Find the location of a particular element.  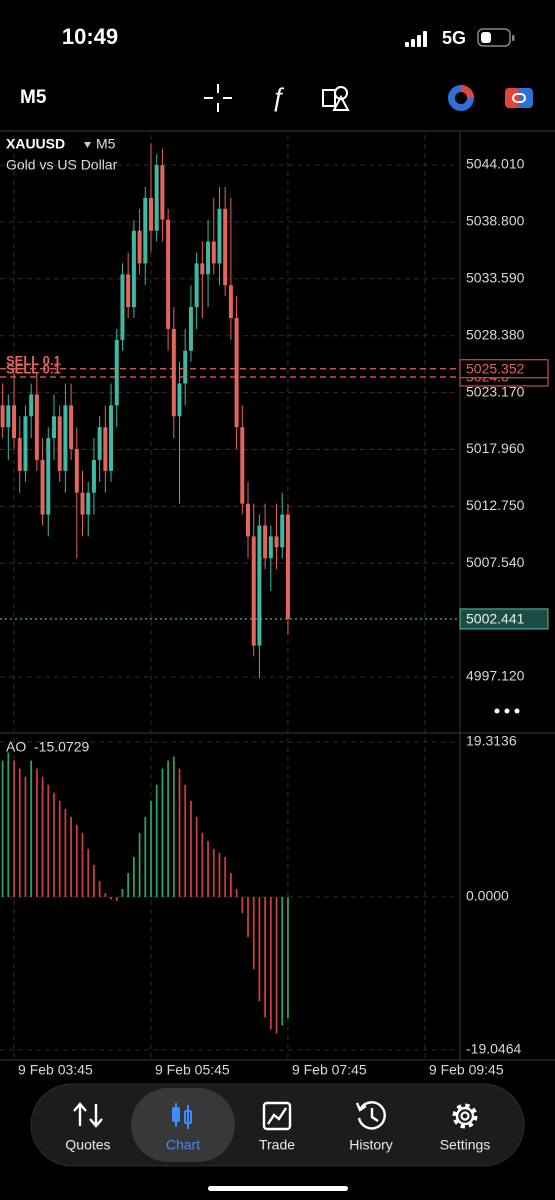

nav-label: History is located at coordinates (371, 1145).